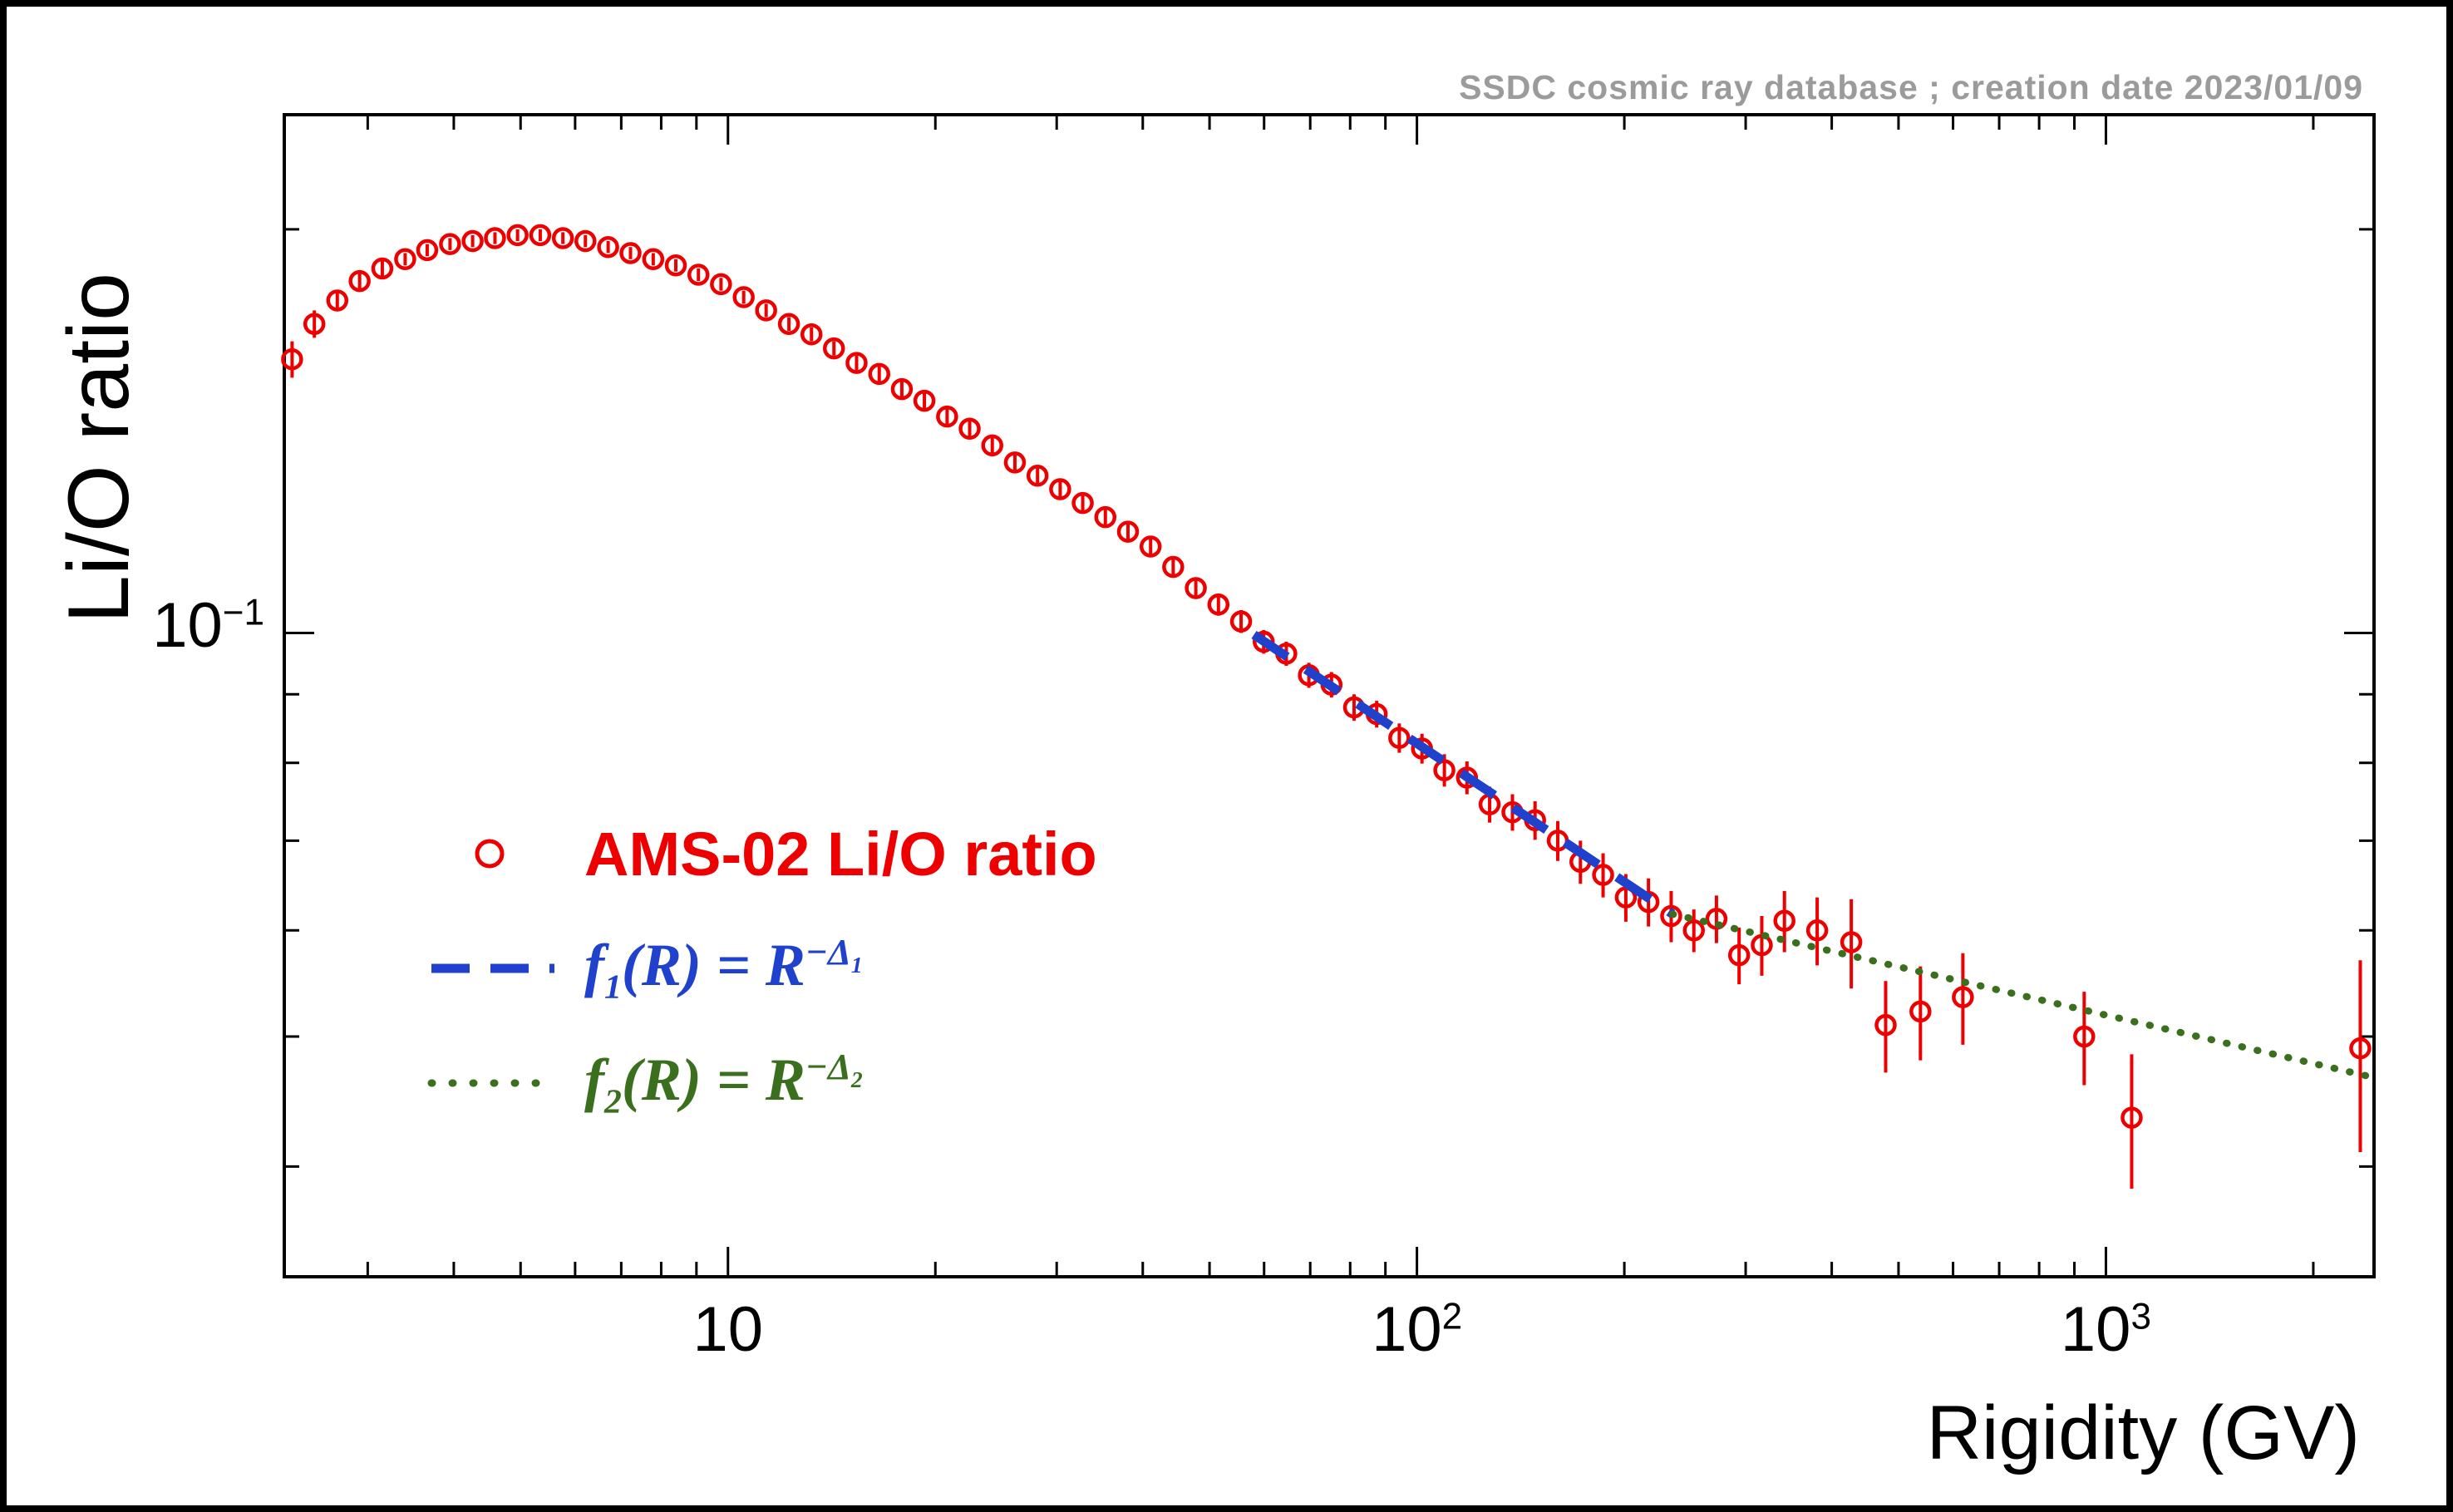 This screenshot has height=1512, width=2453. I want to click on legend-label-f2: f2(R) = R−Δ2, so click(723, 1083).